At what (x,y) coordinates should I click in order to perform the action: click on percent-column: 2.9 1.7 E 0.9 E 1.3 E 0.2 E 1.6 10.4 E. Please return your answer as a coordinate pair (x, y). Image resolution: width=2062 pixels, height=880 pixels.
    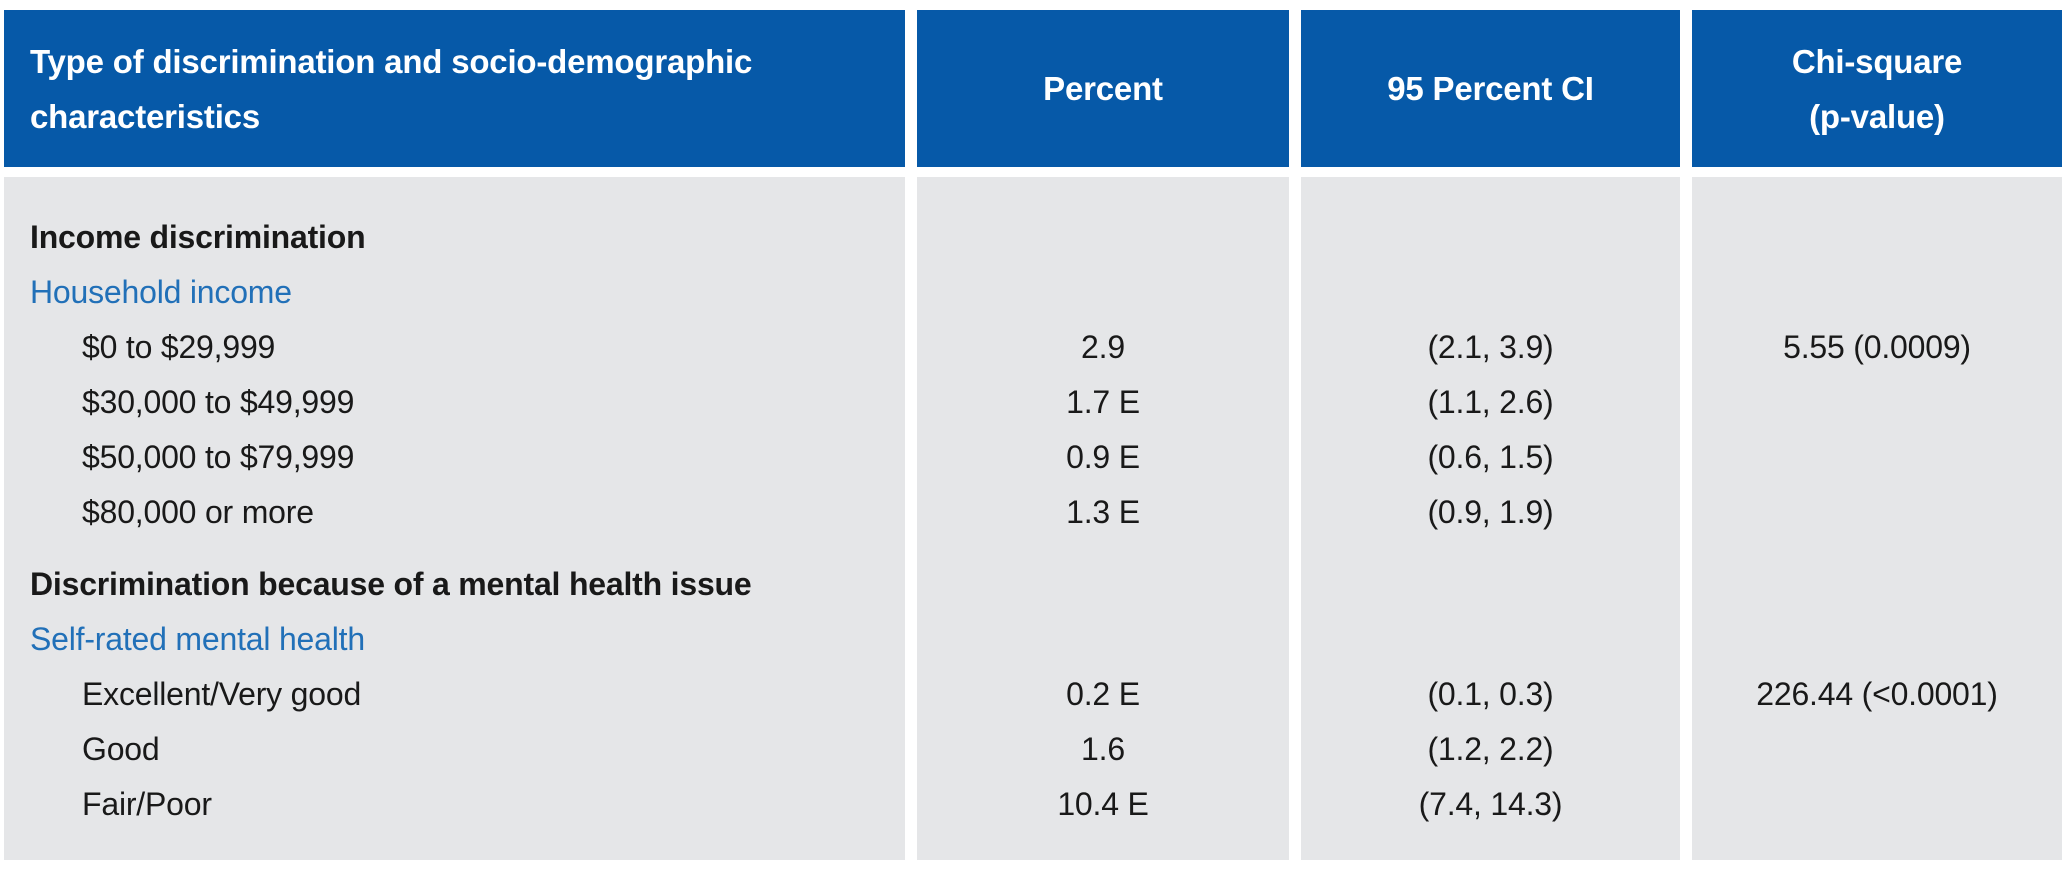
    Looking at the image, I should click on (1103, 518).